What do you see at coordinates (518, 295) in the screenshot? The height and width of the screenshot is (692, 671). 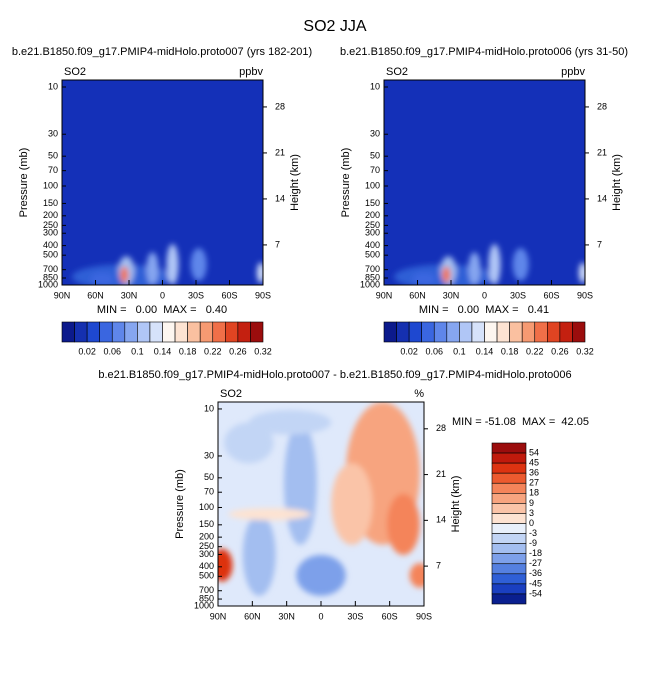 I see `x-tick-label: 30S` at bounding box center [518, 295].